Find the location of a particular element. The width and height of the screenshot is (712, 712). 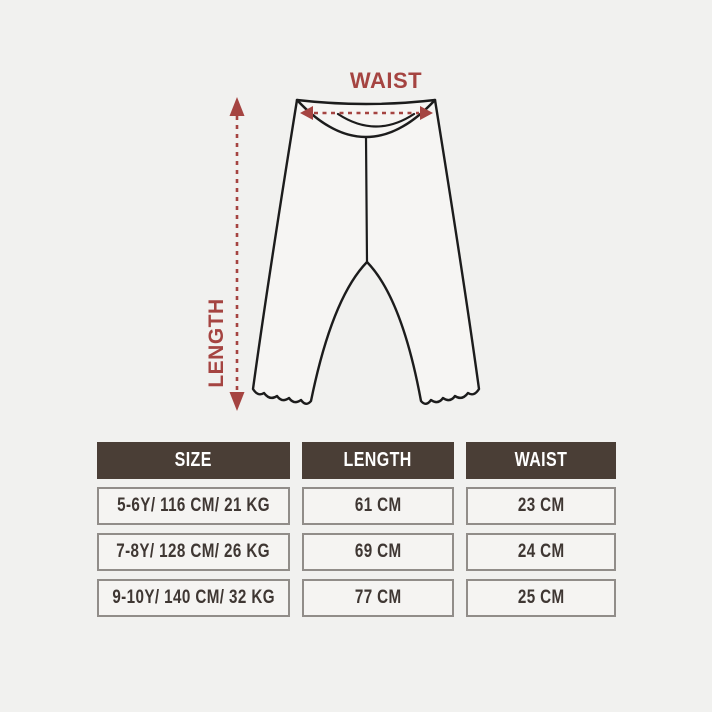

header-length-label: LENGTH is located at coordinates (378, 460).